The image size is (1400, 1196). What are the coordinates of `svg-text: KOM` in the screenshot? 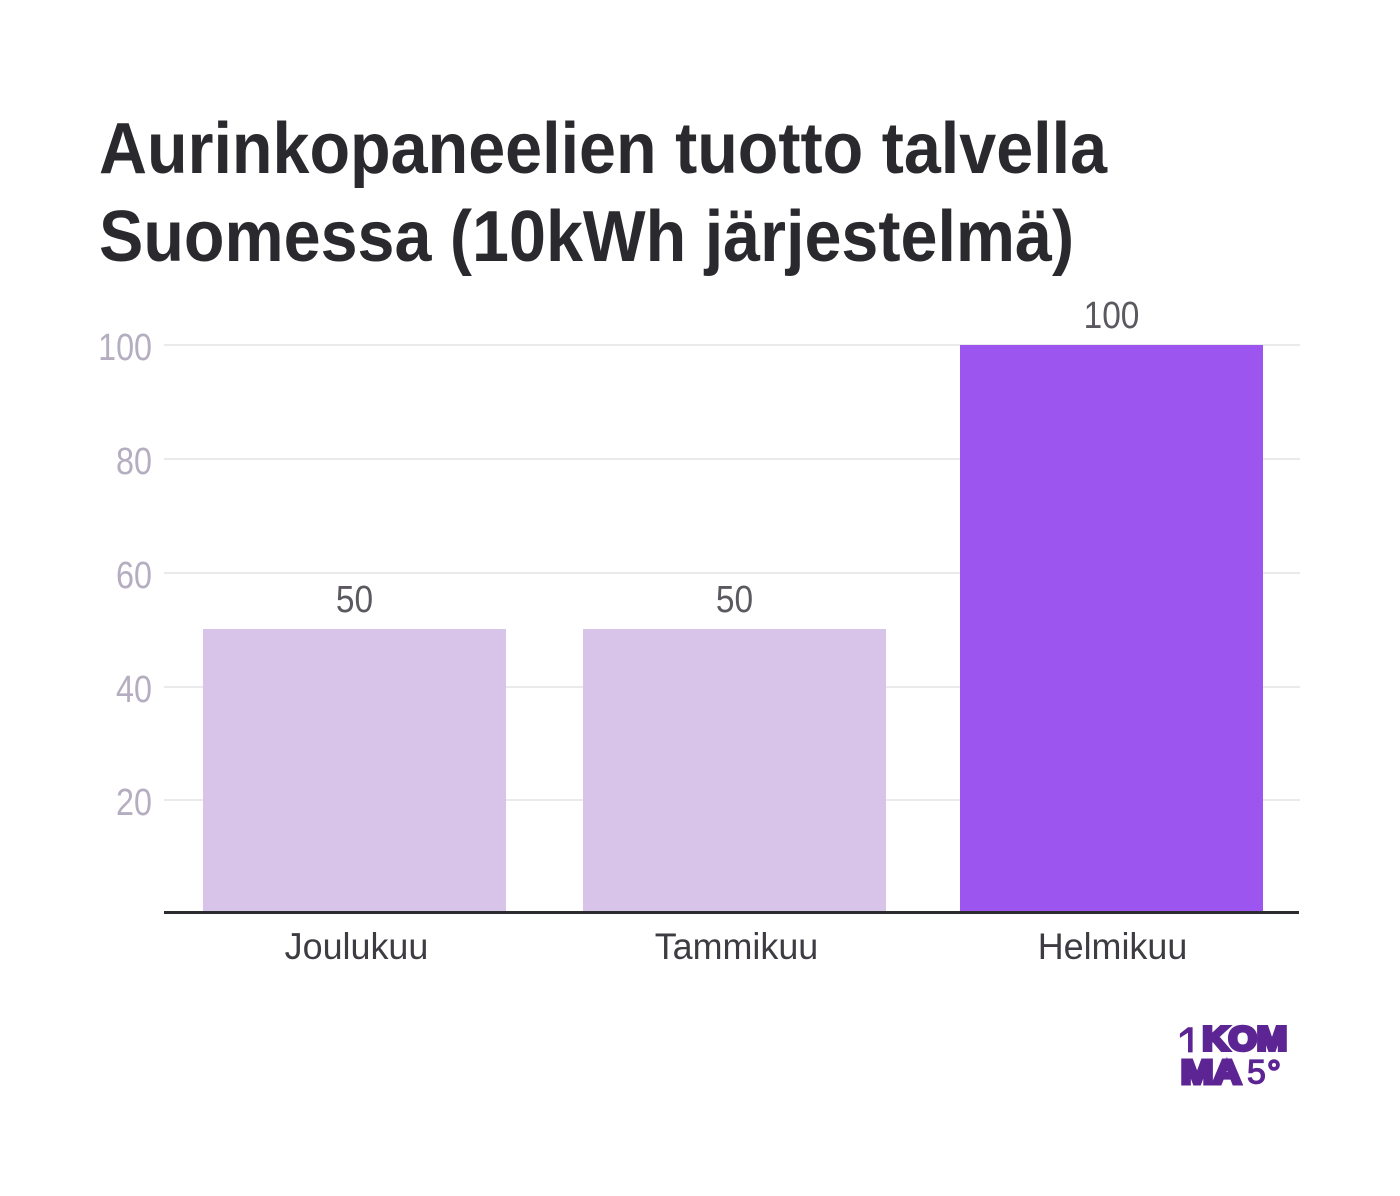 It's located at (1245, 1038).